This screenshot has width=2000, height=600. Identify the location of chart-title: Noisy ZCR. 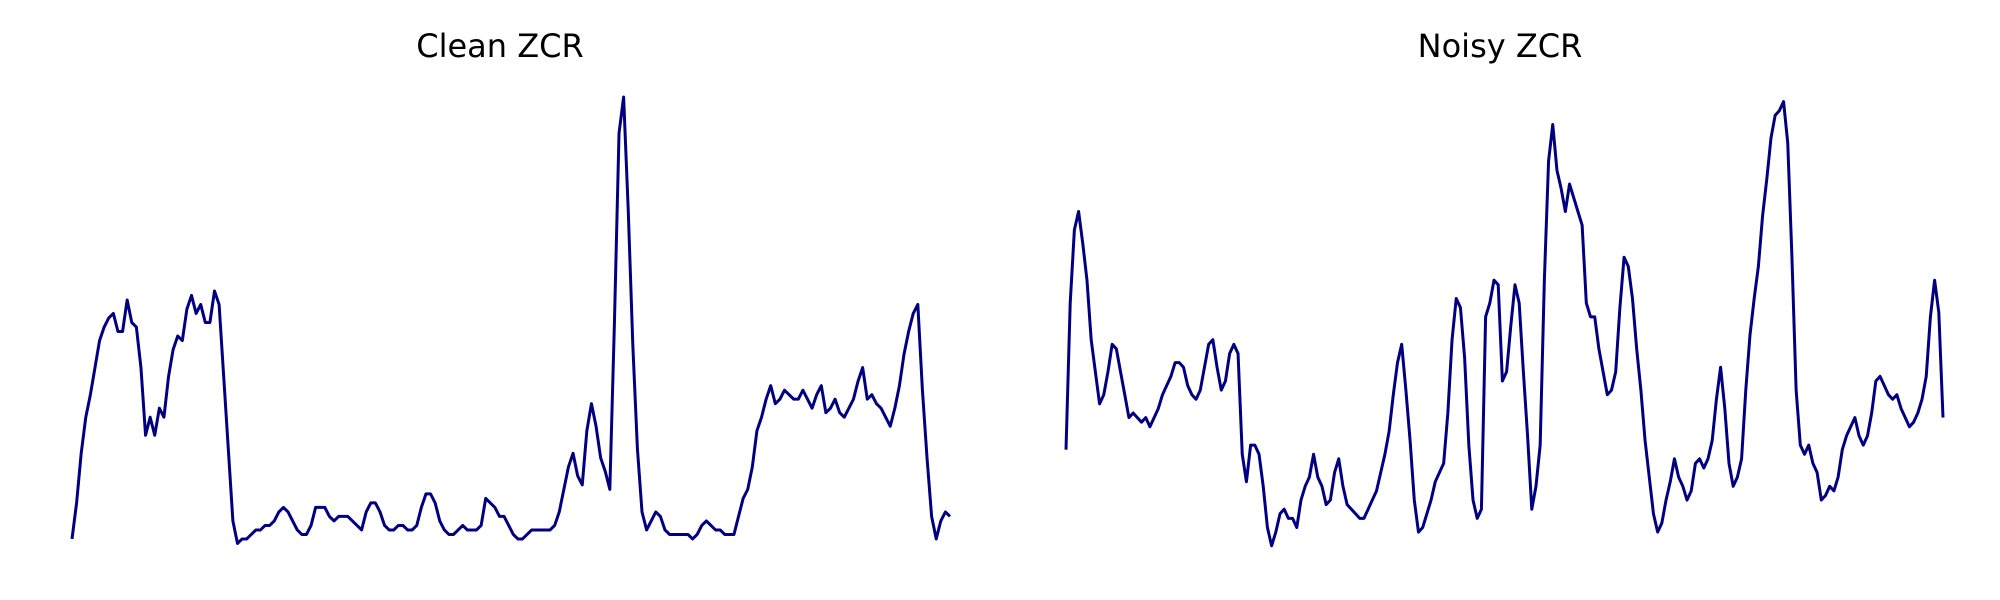
(1500, 46).